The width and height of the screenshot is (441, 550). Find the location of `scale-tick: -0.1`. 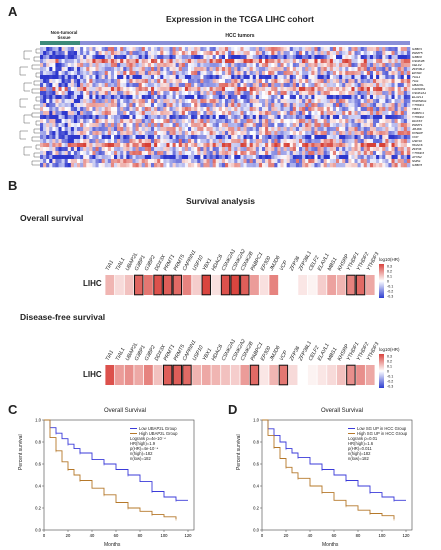

scale-tick: -0.1 is located at coordinates (390, 287).